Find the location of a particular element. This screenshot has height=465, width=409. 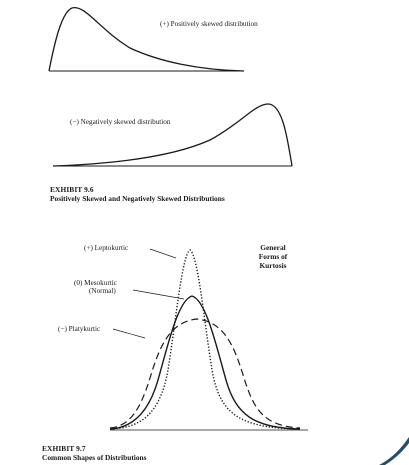

mesokurtic-curve is located at coordinates (205, 362).